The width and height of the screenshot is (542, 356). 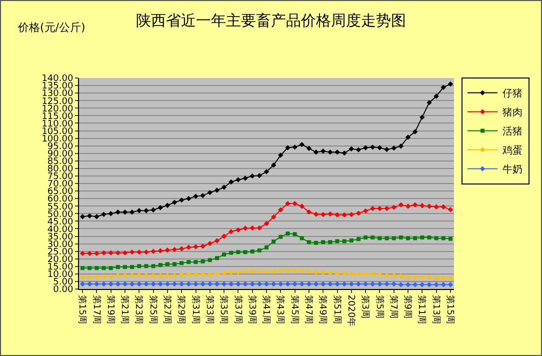 What do you see at coordinates (181, 309) in the screenshot?
I see `x-tick-label: 第29周` at bounding box center [181, 309].